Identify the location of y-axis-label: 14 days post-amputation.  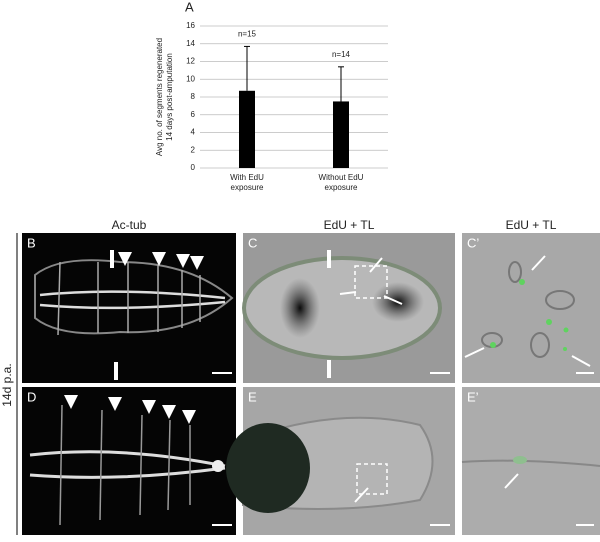
(169, 97).